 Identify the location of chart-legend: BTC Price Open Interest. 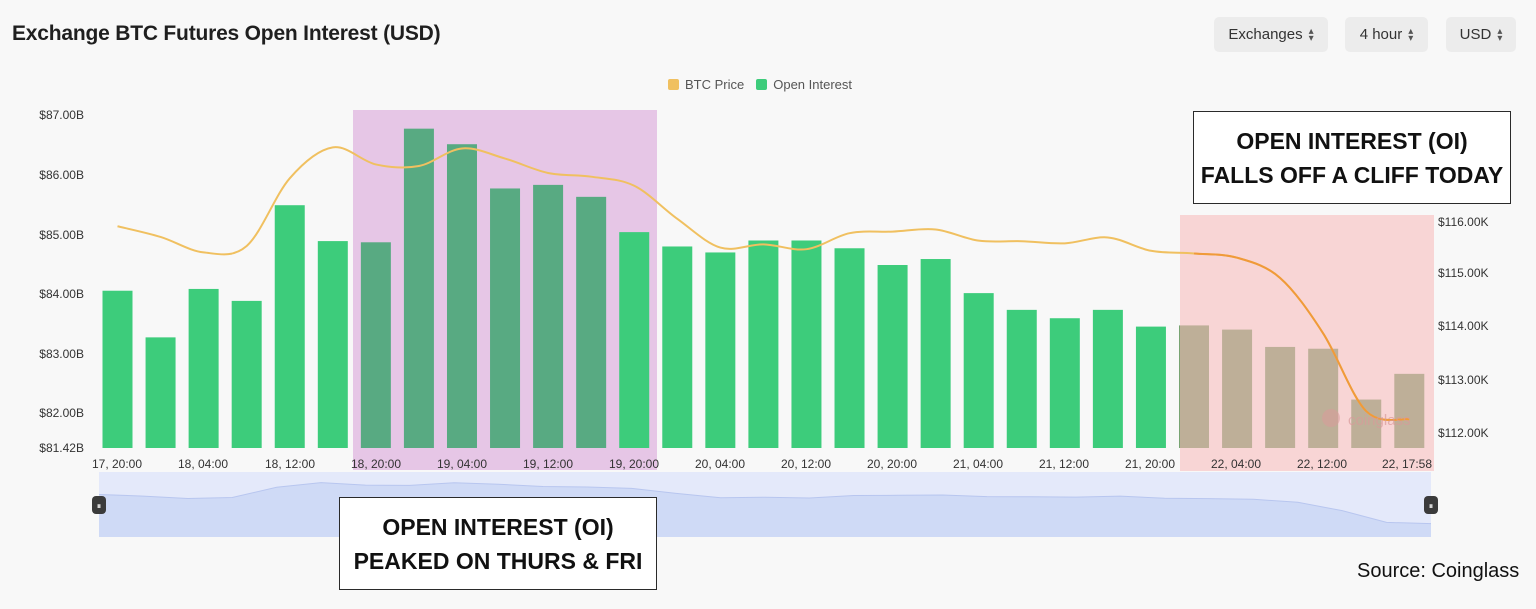
(766, 84).